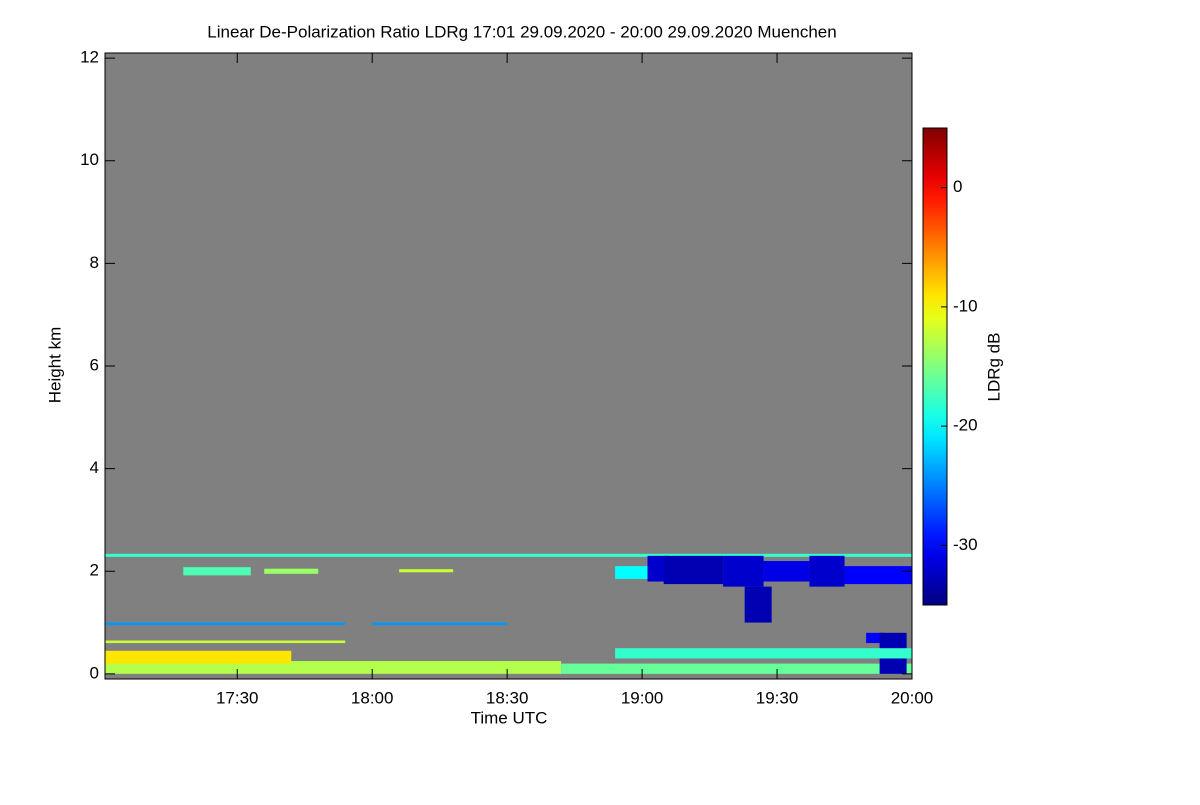 This screenshot has width=1200, height=805. Describe the element at coordinates (94, 262) in the screenshot. I see `y-tick-label: 8` at that location.